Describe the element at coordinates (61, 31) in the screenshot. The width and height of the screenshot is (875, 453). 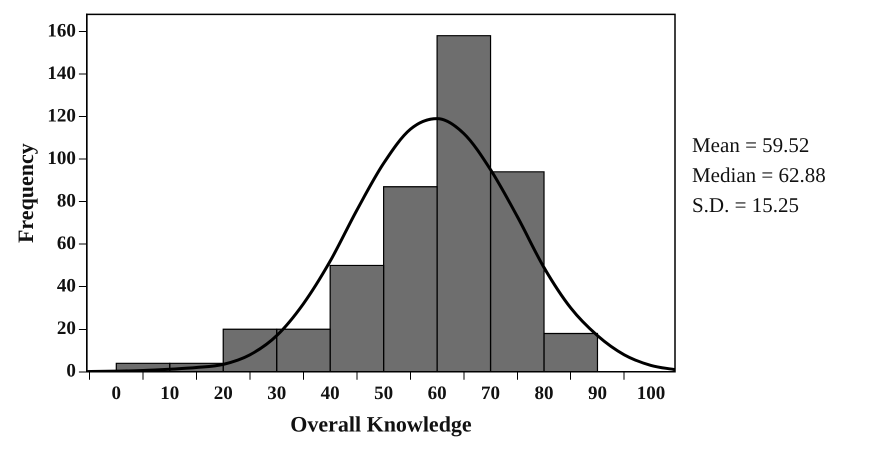
I see `y-tick-label: 160` at that location.